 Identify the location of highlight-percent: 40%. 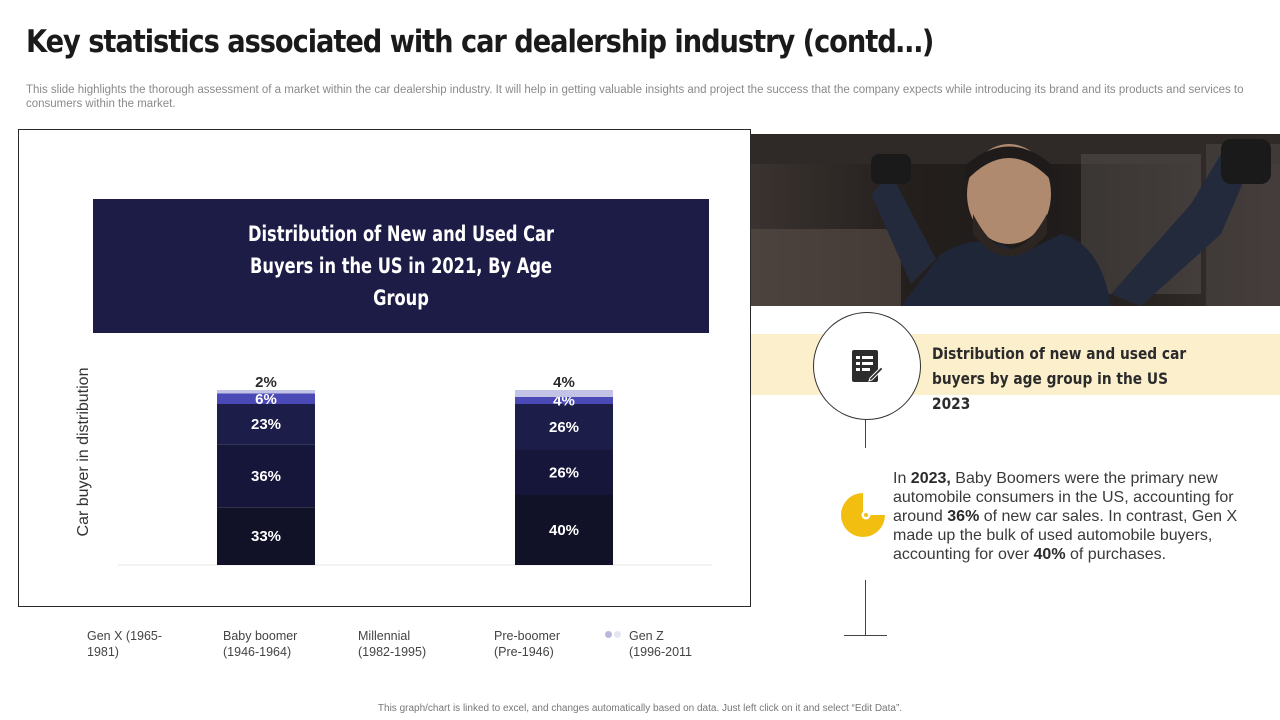
(1049, 554).